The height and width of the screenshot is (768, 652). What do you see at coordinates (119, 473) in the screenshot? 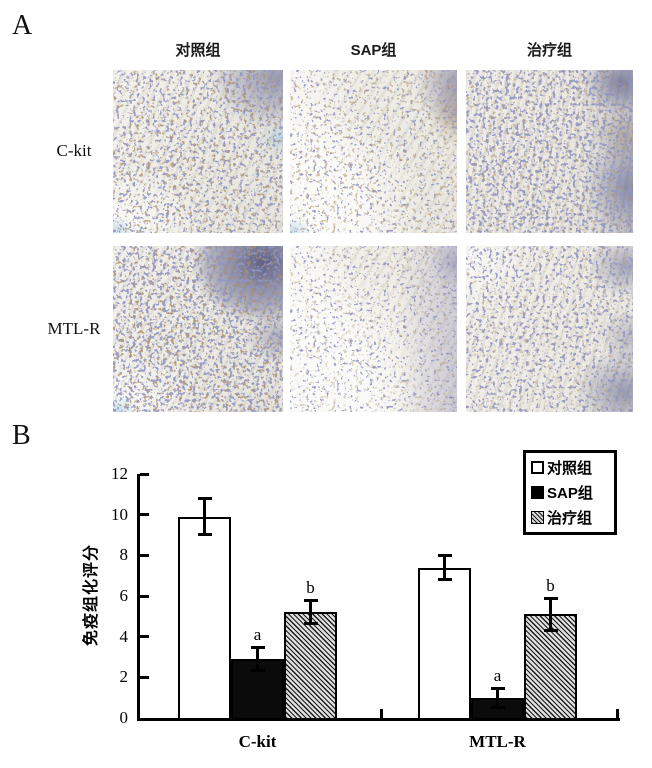
I see `y-axis-tick-label: 12` at bounding box center [119, 473].